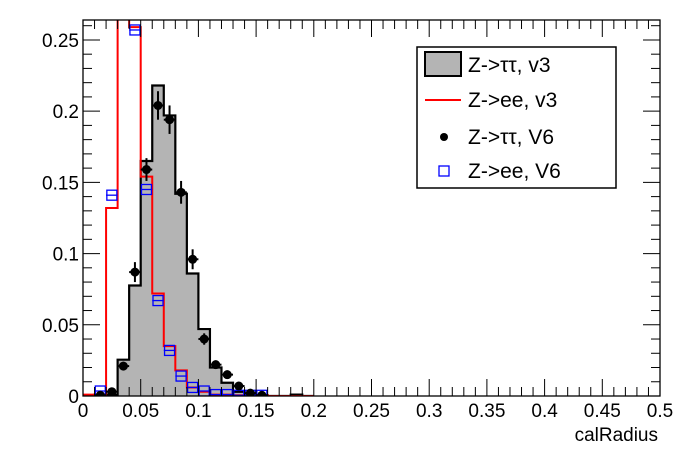 The height and width of the screenshot is (472, 696). Describe the element at coordinates (486, 411) in the screenshot. I see `x-tick-label: 0.35` at that location.